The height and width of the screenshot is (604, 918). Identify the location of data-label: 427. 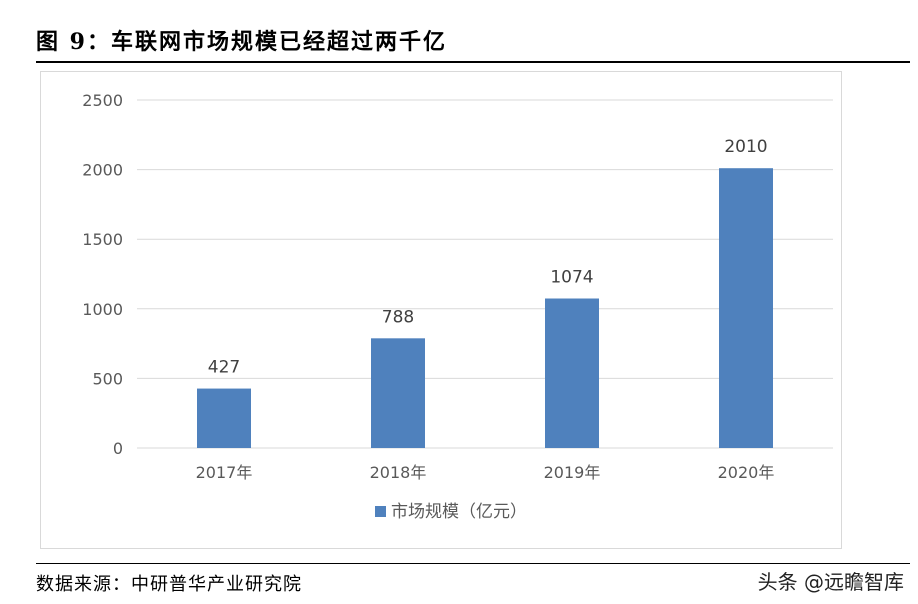
(224, 368).